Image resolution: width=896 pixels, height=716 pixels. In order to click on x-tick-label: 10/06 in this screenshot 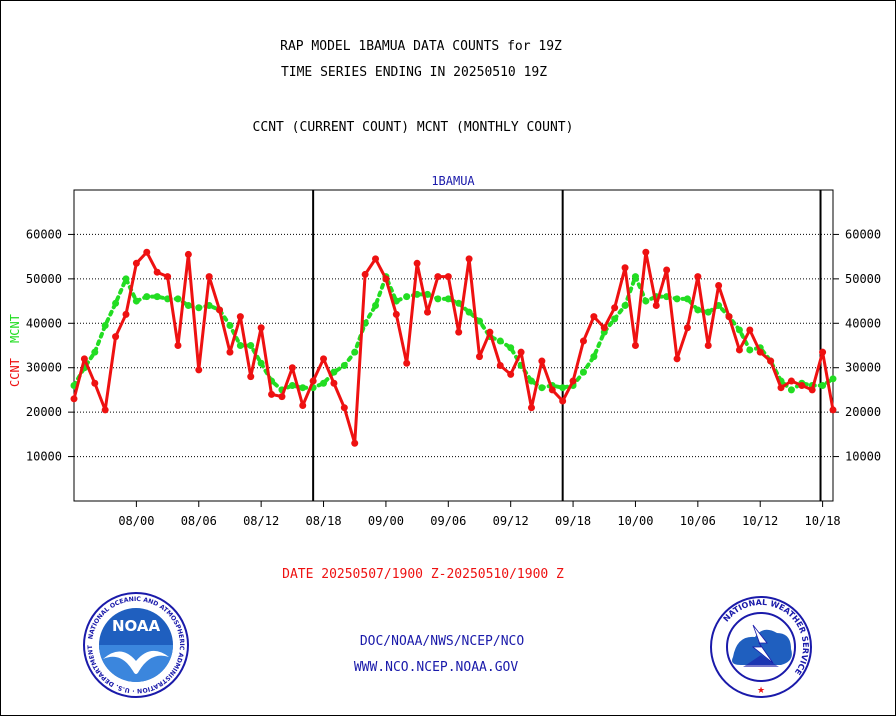, I will do `click(698, 521)`.